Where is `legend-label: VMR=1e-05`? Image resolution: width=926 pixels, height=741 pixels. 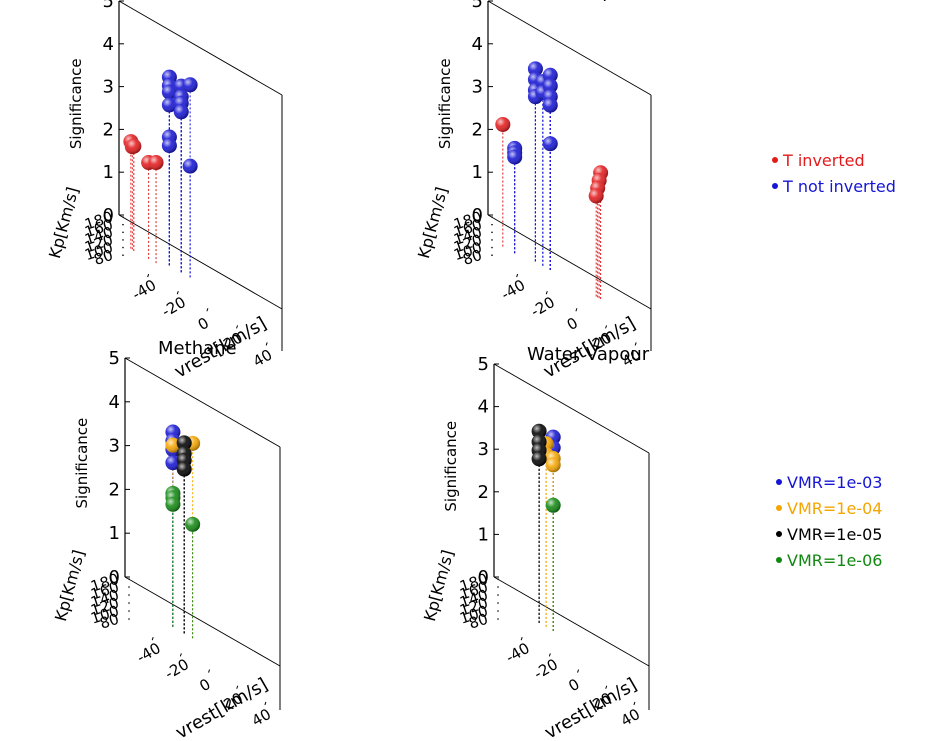
legend-label: VMR=1e-05 is located at coordinates (835, 534).